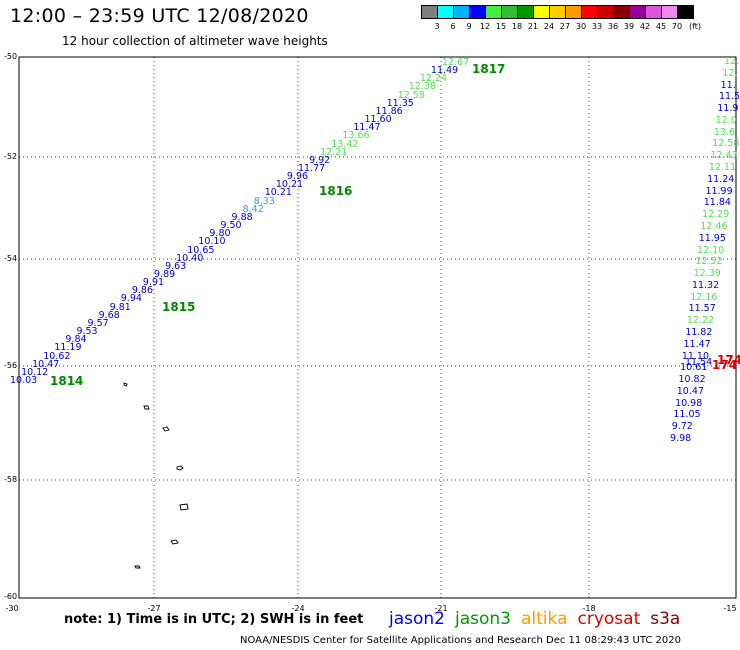  What do you see at coordinates (485, 26) in the screenshot?
I see `color-scale-label: 12` at bounding box center [485, 26].